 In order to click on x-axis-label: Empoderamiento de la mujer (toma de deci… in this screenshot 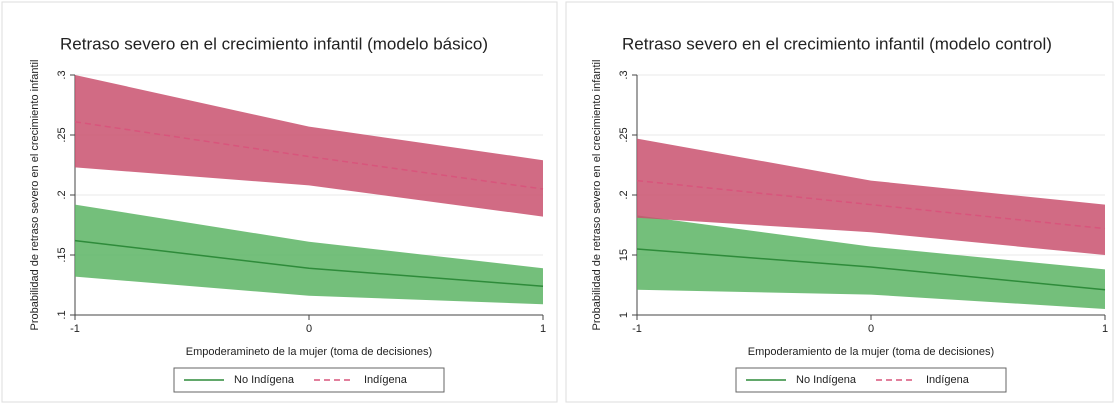, I will do `click(871, 352)`.